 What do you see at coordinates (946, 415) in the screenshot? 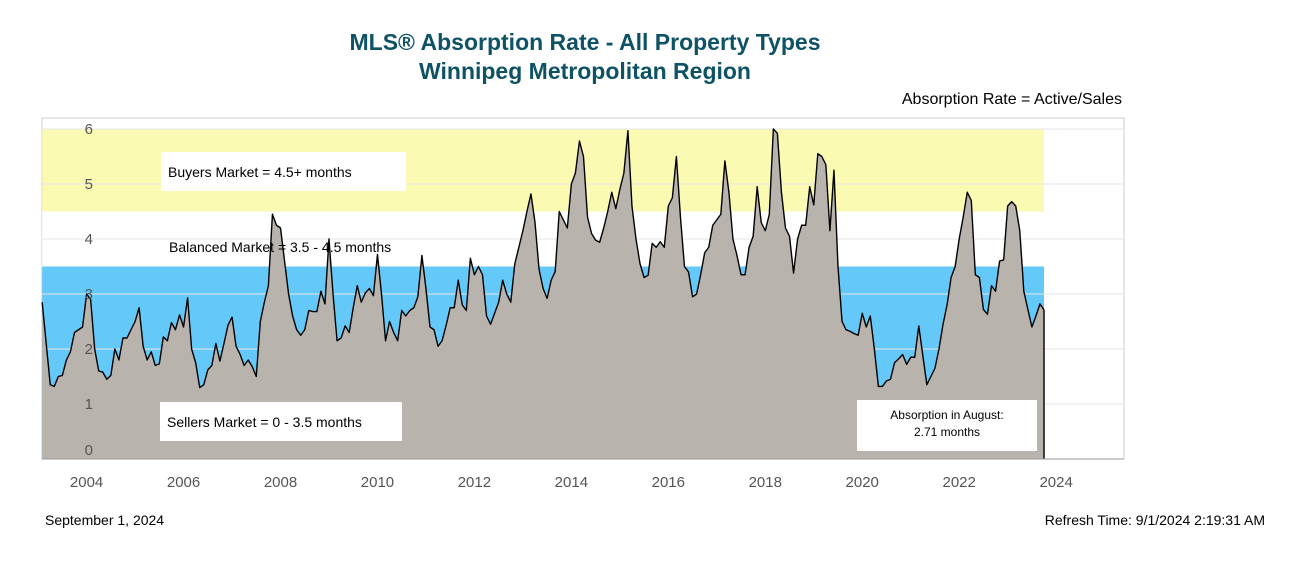
I see `annotation-line1: Absorption in August:` at bounding box center [946, 415].